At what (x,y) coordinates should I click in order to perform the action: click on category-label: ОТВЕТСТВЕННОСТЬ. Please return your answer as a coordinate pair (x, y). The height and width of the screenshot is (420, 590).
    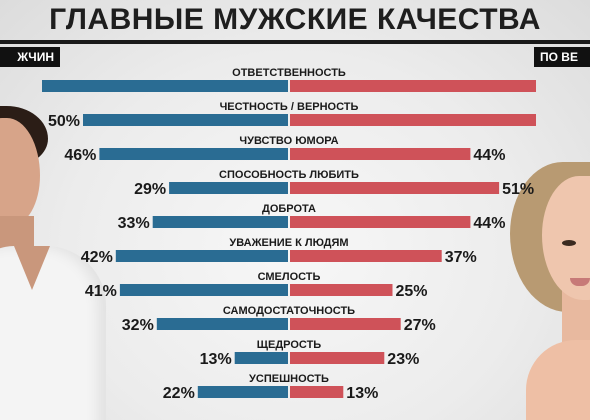
    Looking at the image, I should click on (289, 73).